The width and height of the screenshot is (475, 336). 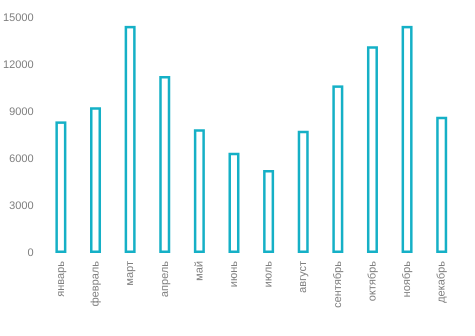 What do you see at coordinates (164, 279) in the screenshot?
I see `x-tick-label: апрель` at bounding box center [164, 279].